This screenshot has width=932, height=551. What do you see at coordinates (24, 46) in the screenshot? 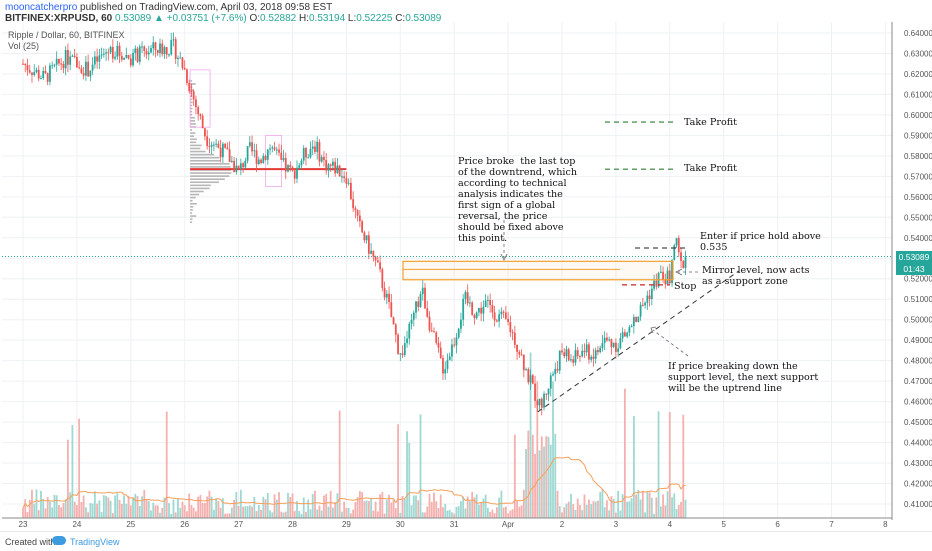
I see `volume-legend: Vol (25)` at bounding box center [24, 46].